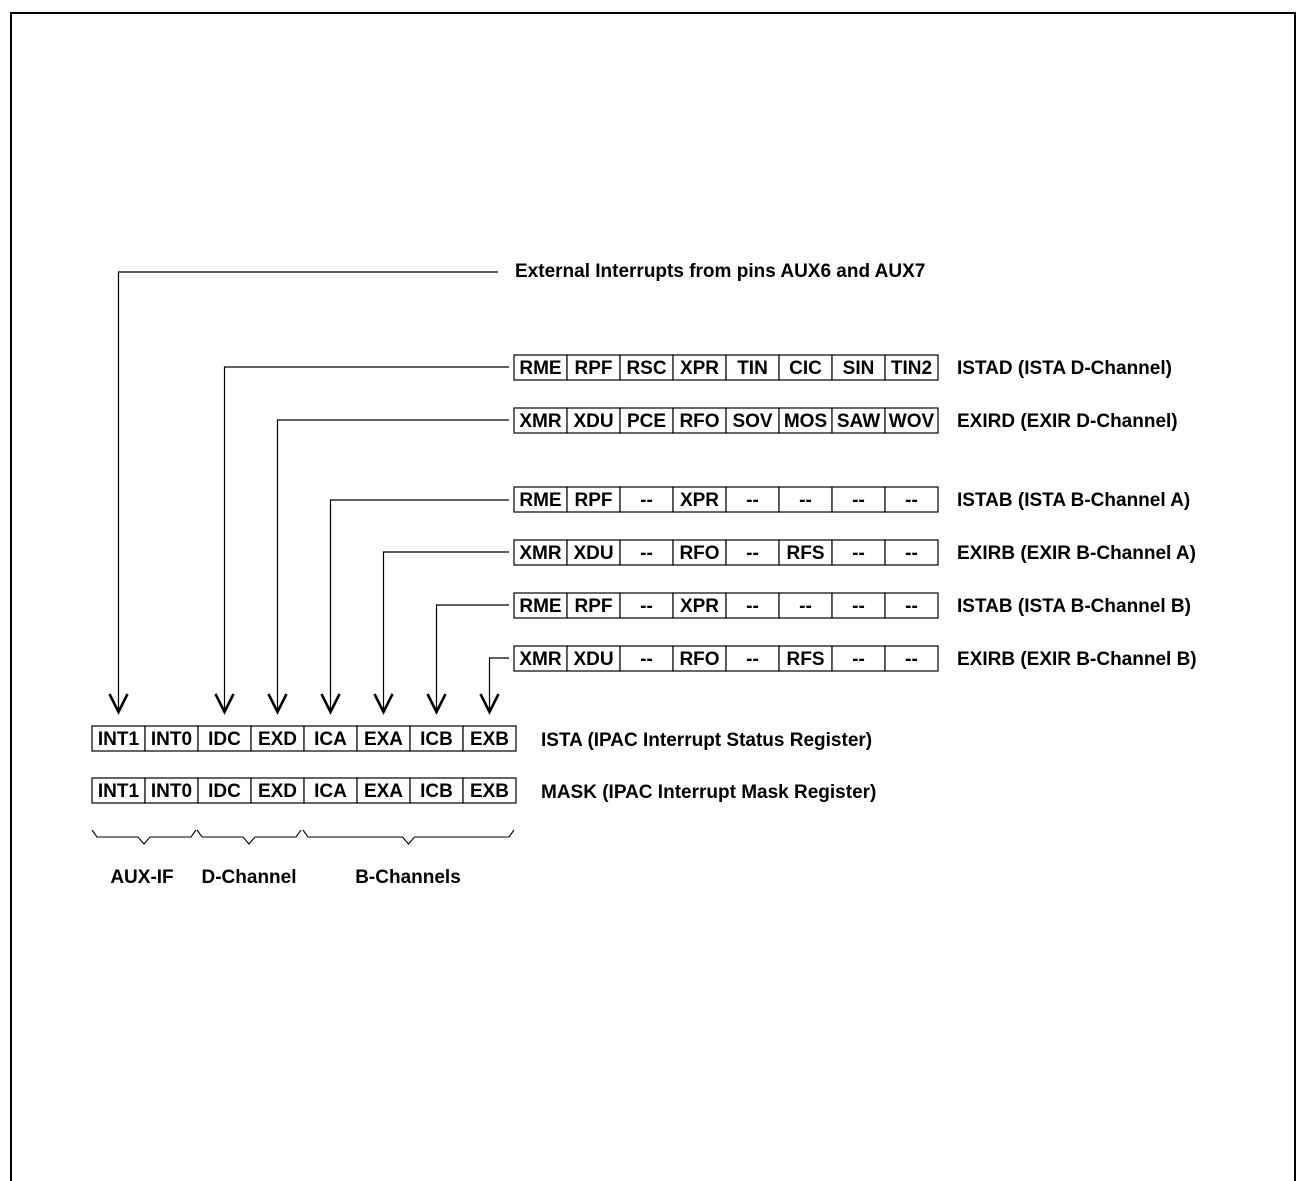 This screenshot has width=1300, height=1181. I want to click on source-register-0-bit-xpr: XPR, so click(699, 367).